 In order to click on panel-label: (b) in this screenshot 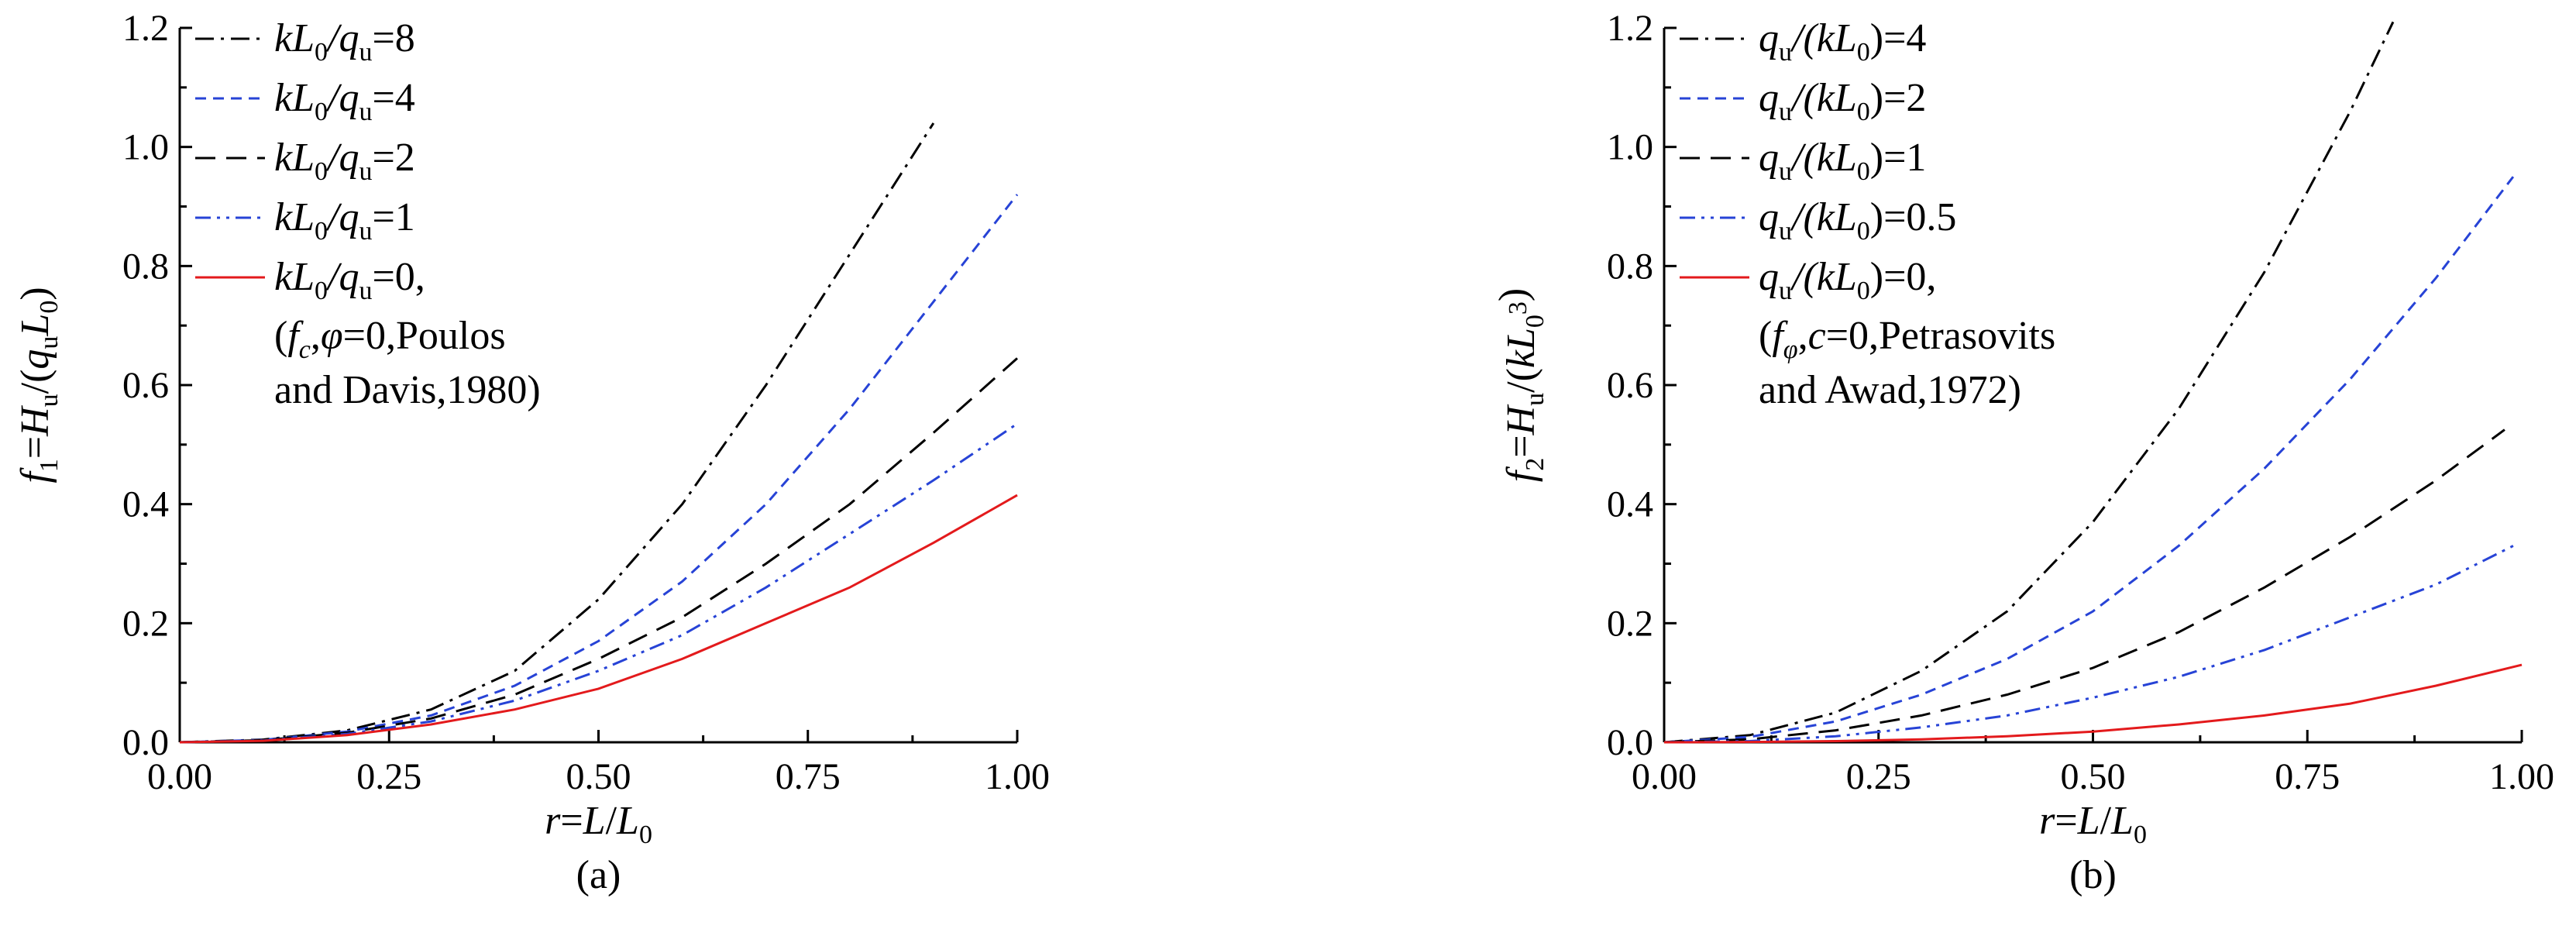, I will do `click(2093, 875)`.